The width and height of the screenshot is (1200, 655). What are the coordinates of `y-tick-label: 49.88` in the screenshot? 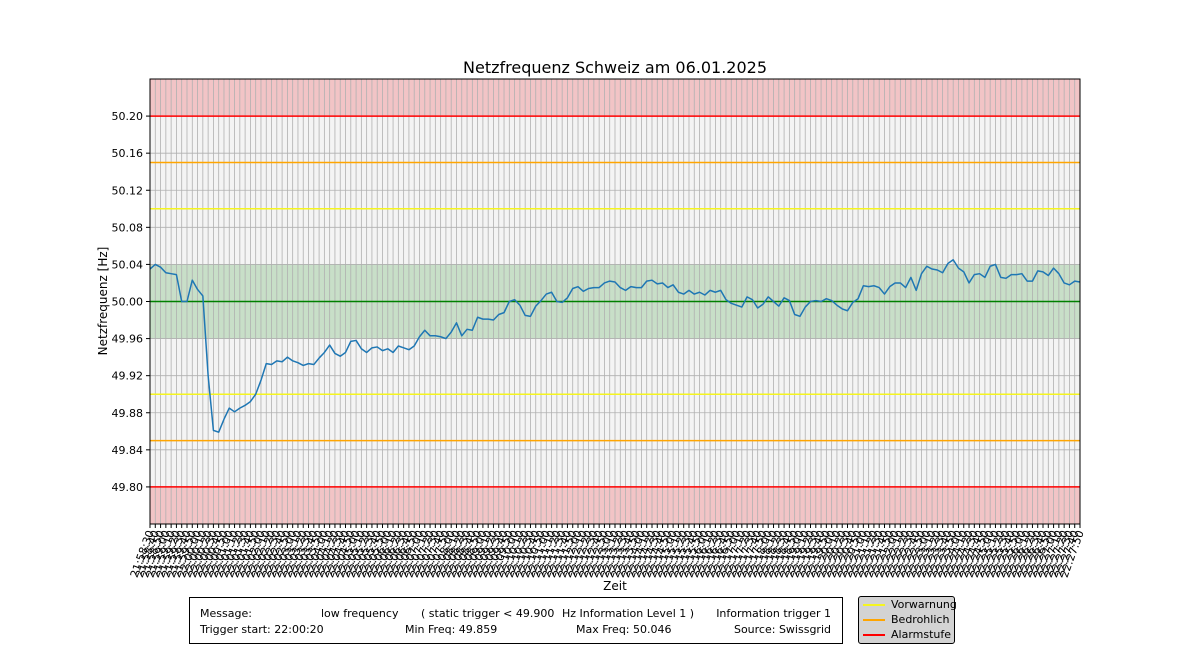 It's located at (128, 413).